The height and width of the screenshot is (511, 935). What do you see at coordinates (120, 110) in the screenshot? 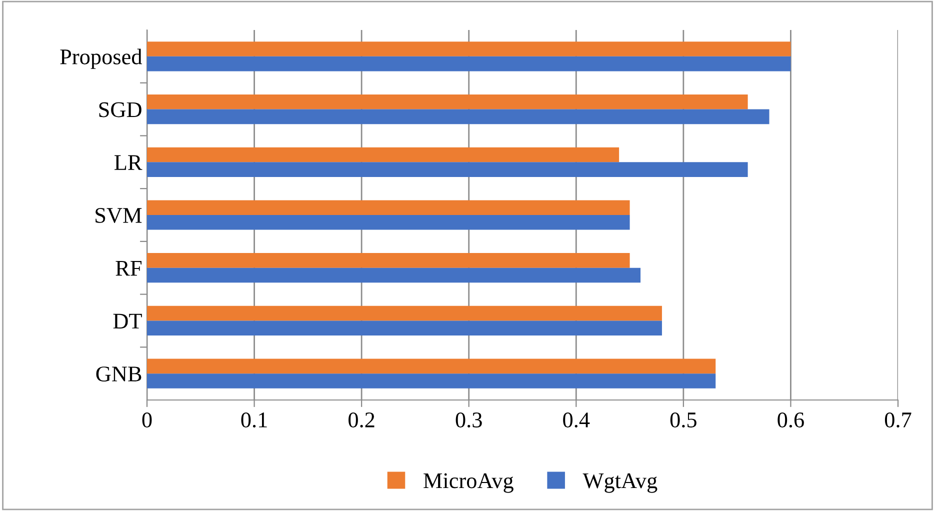
I see `y-tick-label: SGD` at bounding box center [120, 110].